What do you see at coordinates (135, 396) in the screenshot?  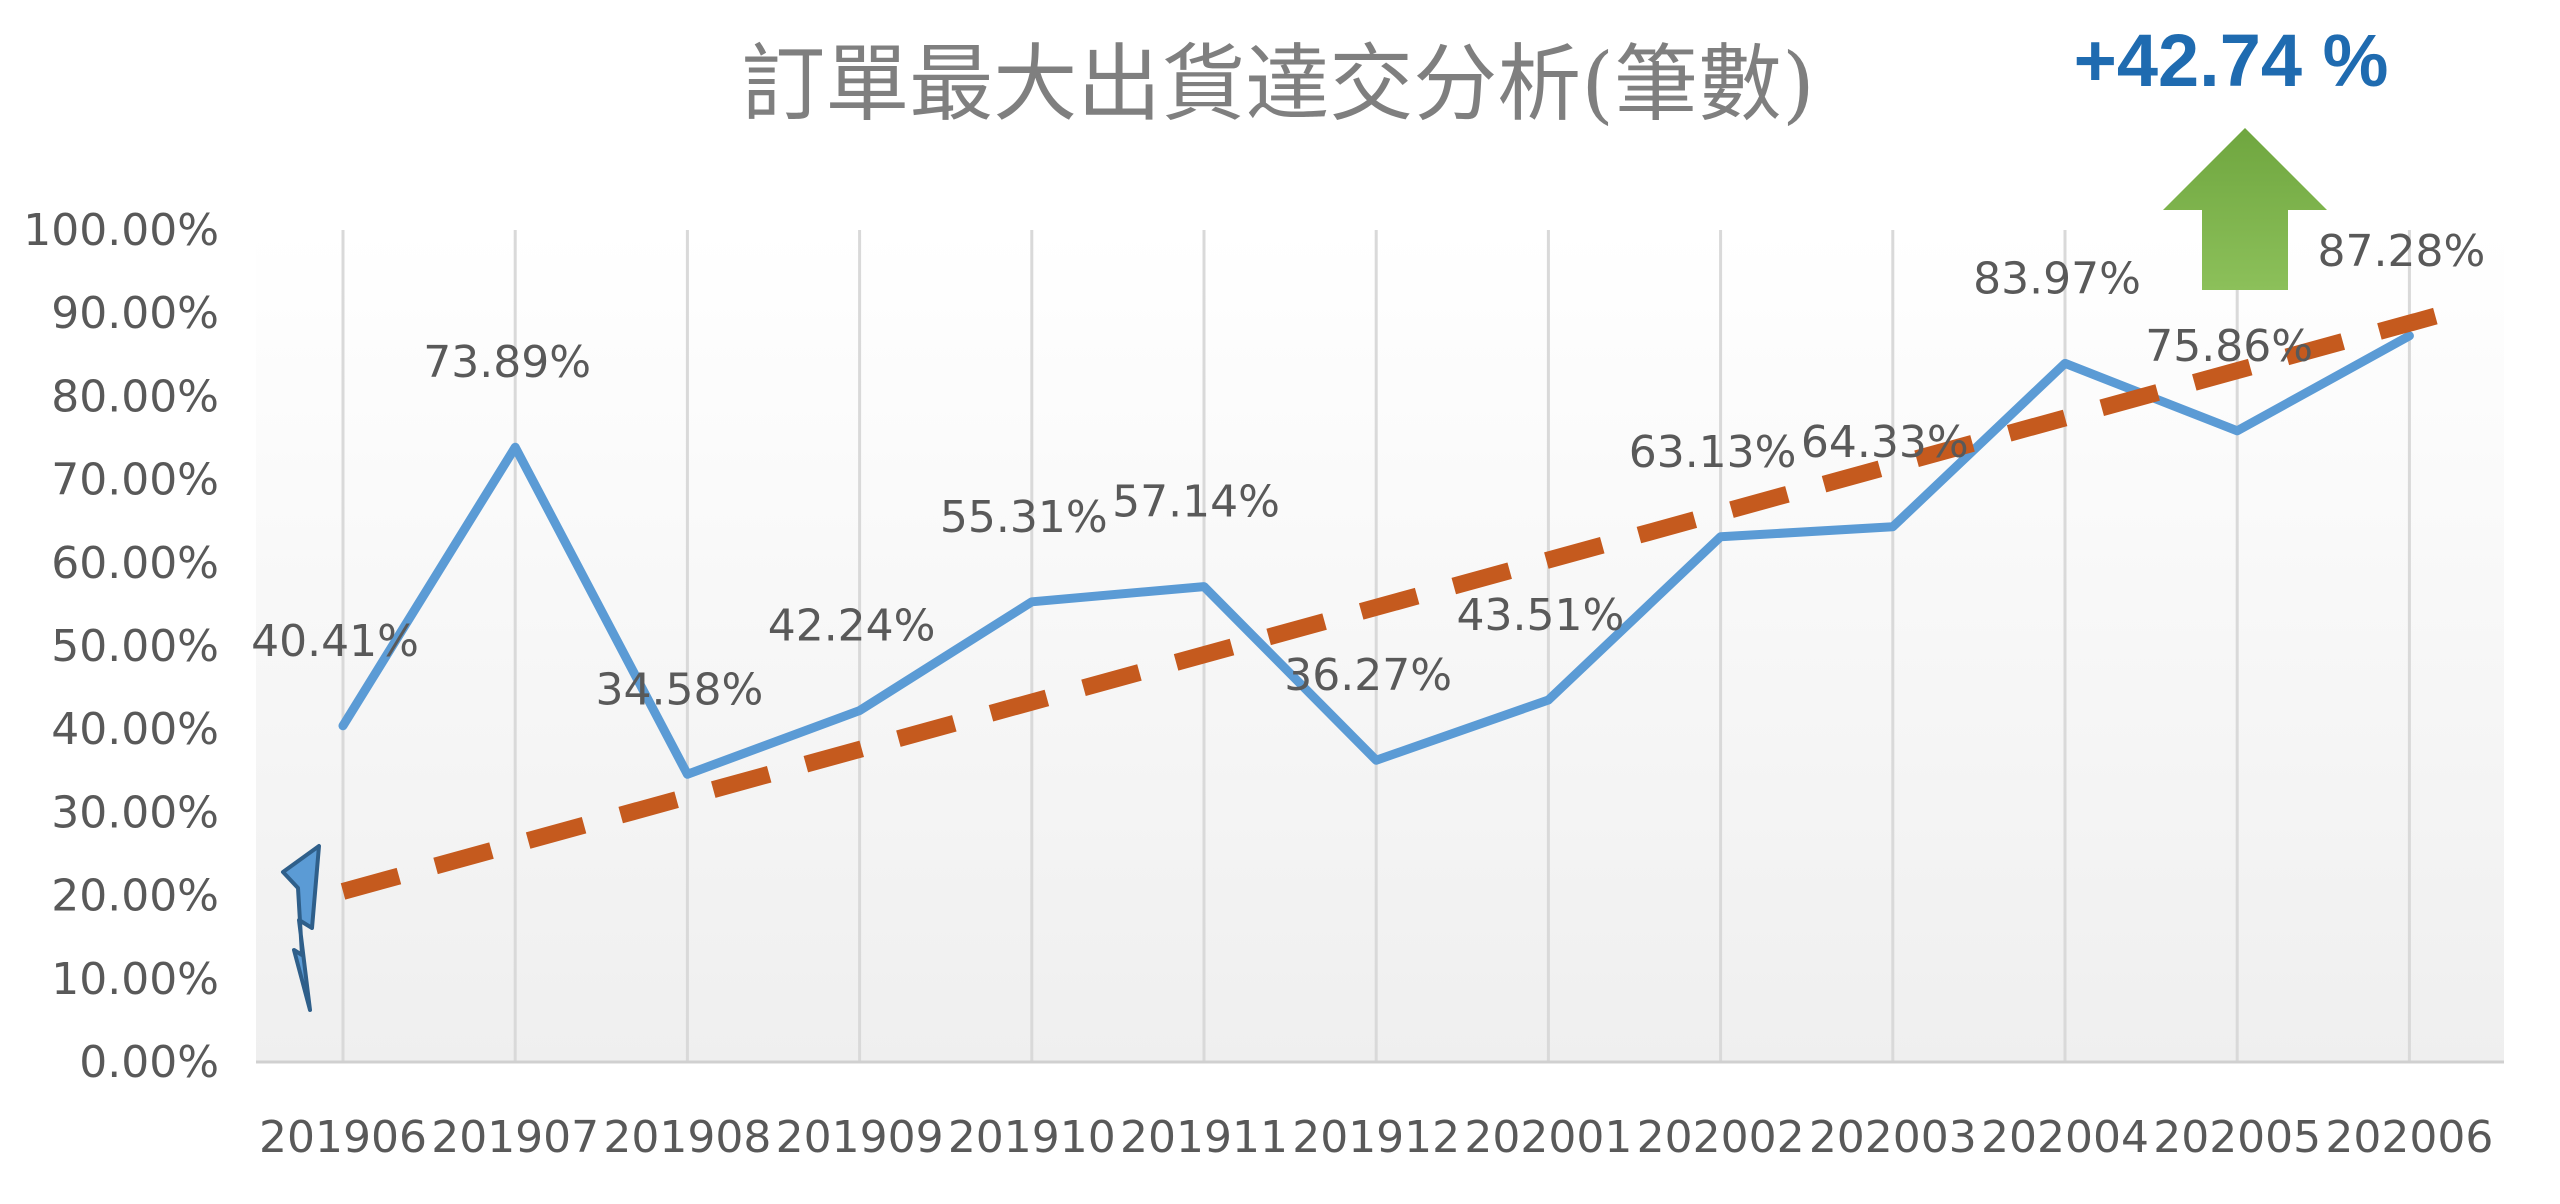 I see `y-tick-label: 80.00%` at bounding box center [135, 396].